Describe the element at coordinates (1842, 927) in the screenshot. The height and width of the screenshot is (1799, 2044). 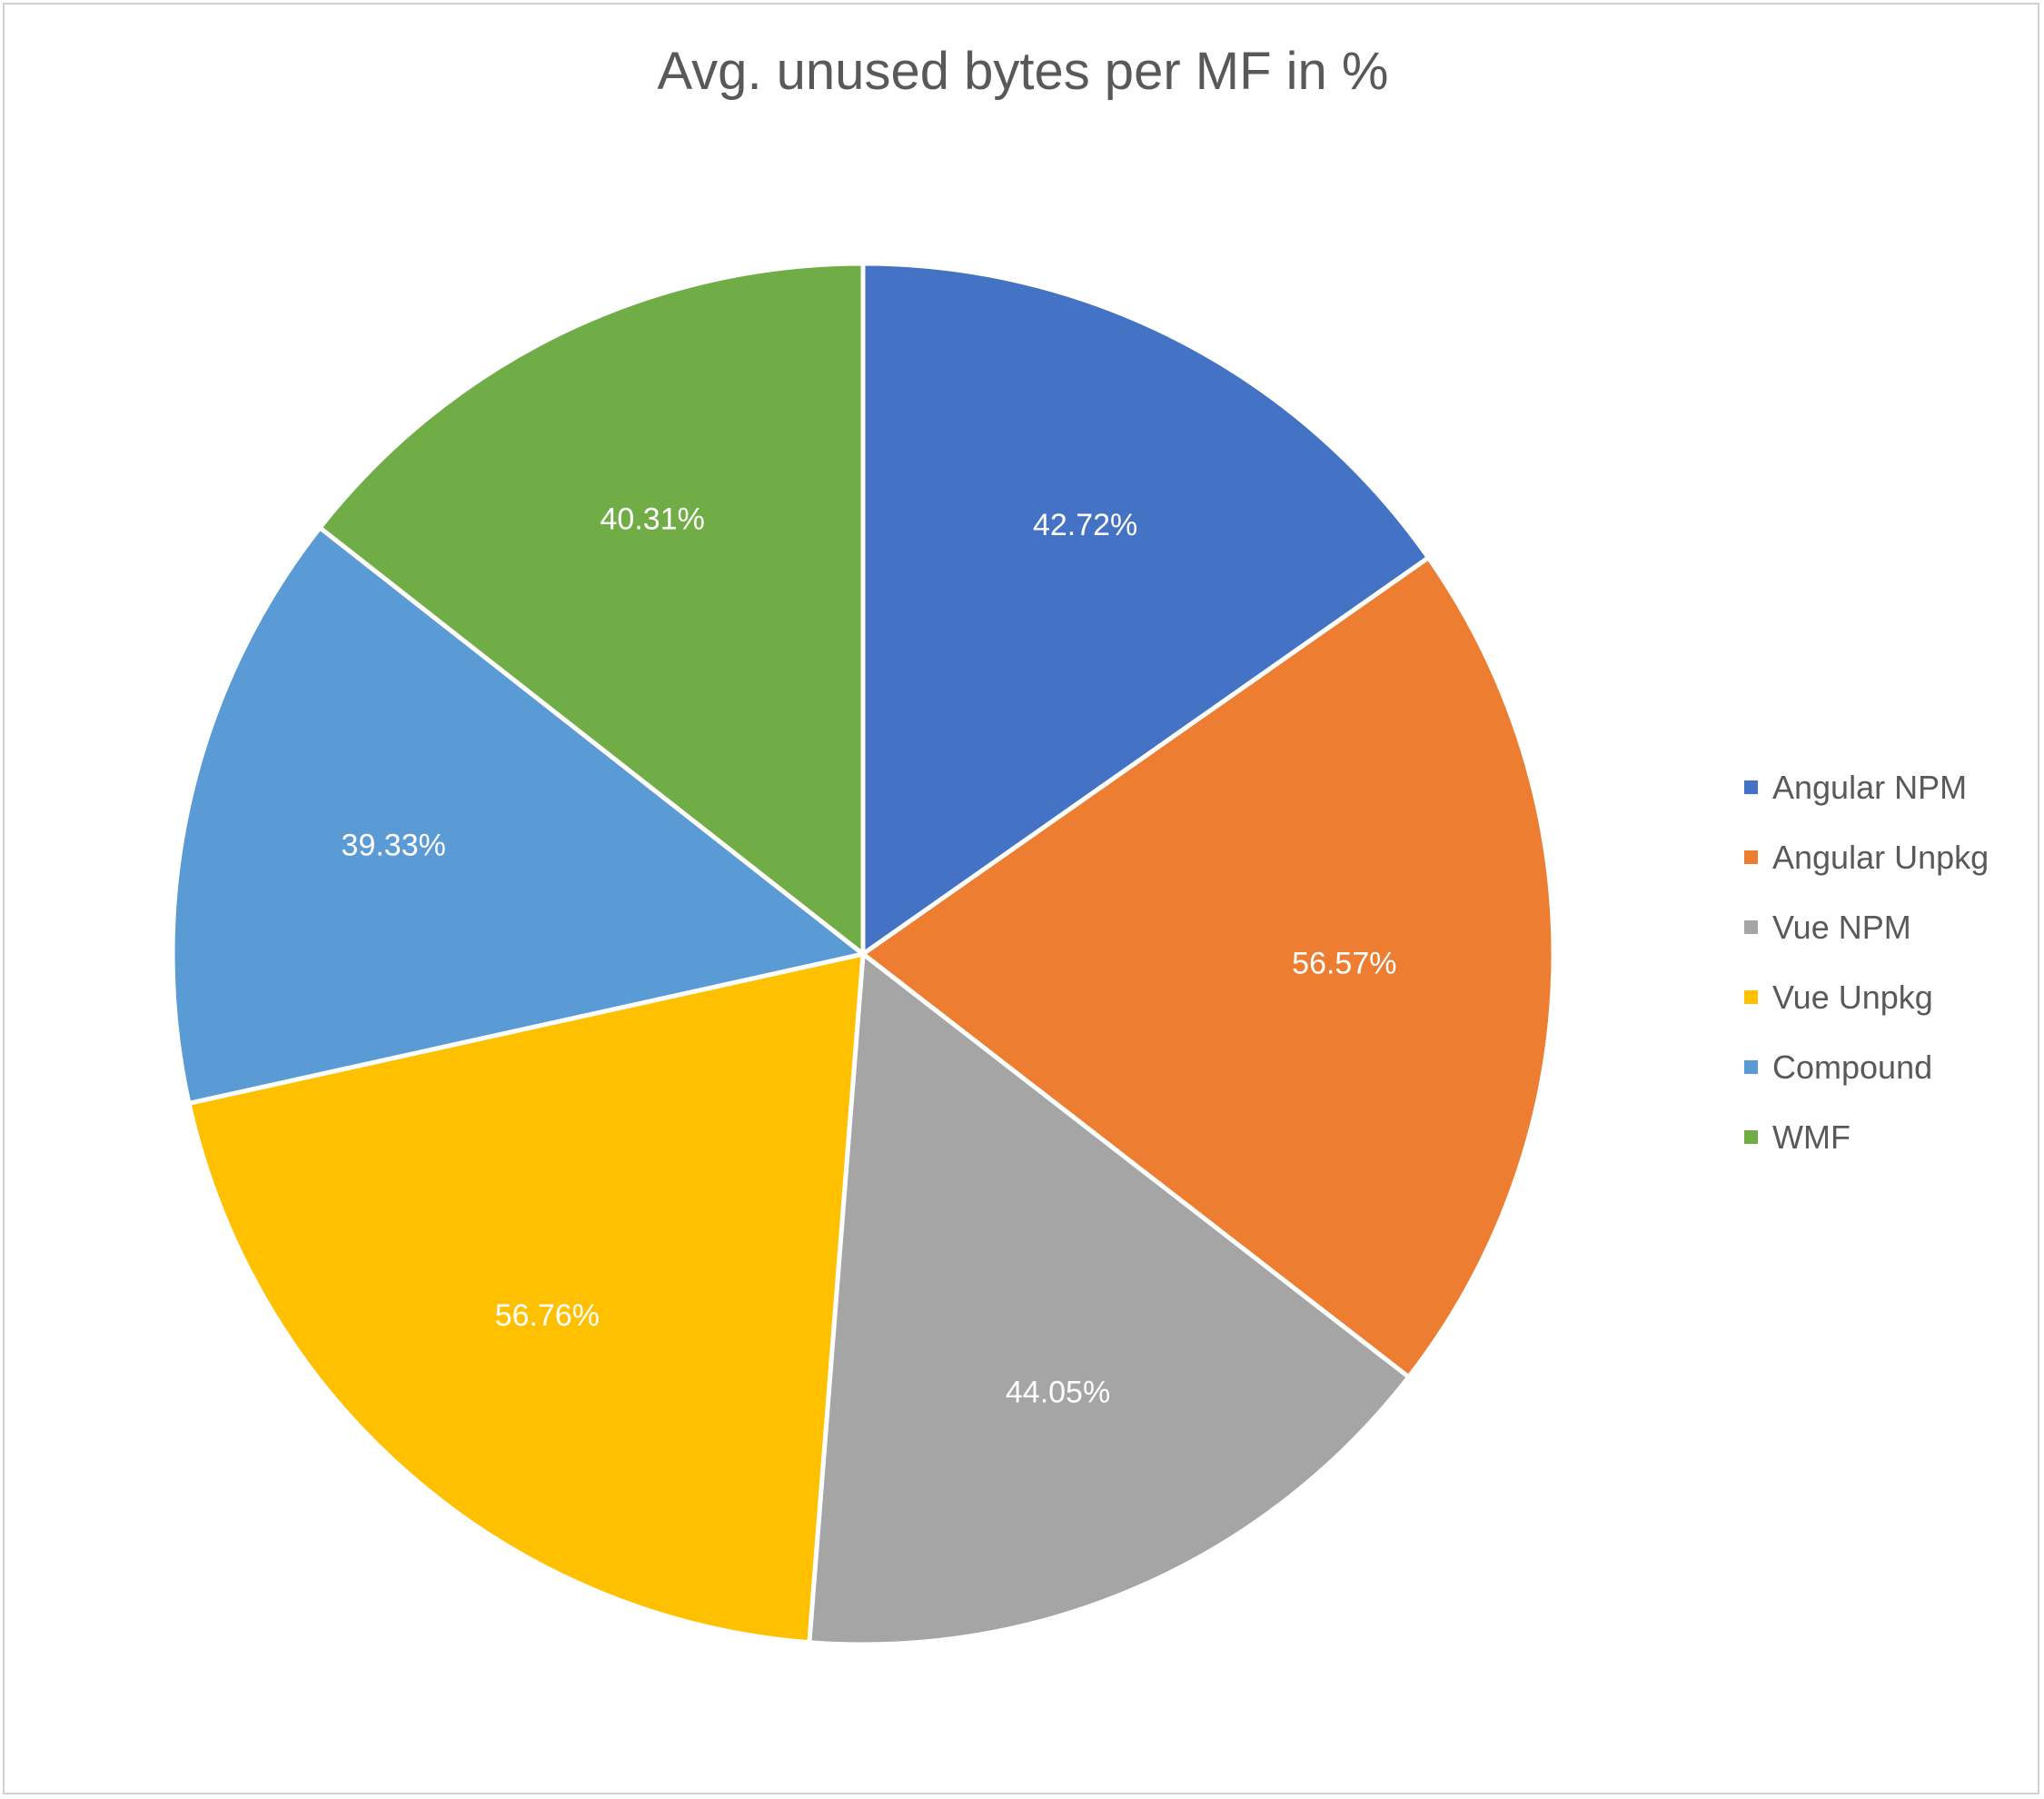
I see `legend-label: Vue NPM` at that location.